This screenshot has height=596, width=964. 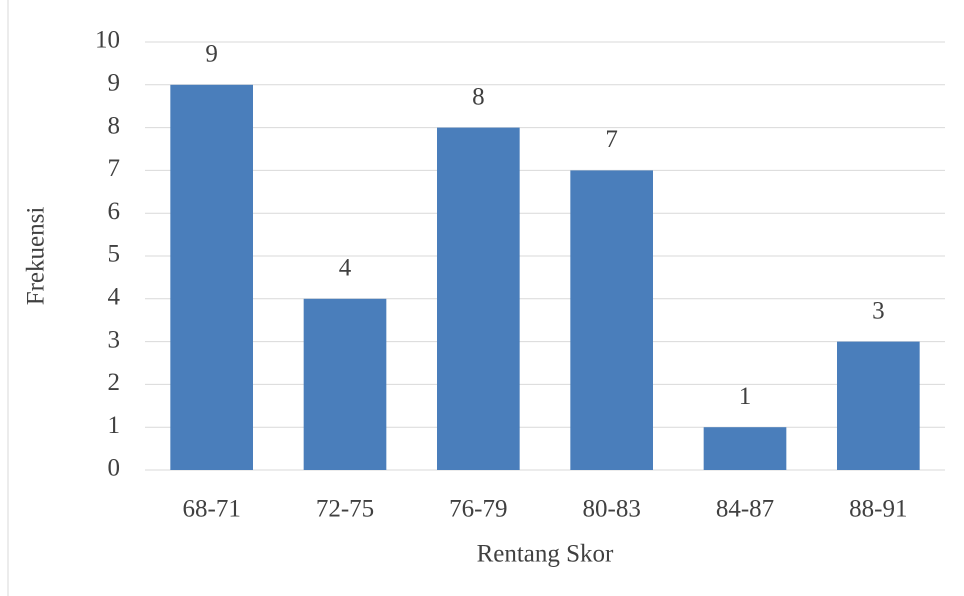 What do you see at coordinates (878, 509) in the screenshot?
I see `x-tick-label: 88-91` at bounding box center [878, 509].